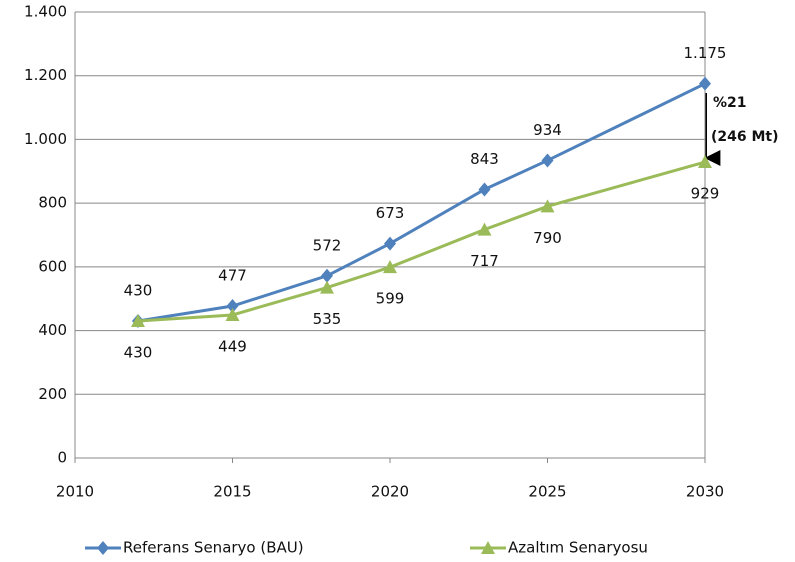 This screenshot has width=795, height=562. What do you see at coordinates (213, 548) in the screenshot?
I see `legend-label: Referans Senaryo (BAU)` at bounding box center [213, 548].